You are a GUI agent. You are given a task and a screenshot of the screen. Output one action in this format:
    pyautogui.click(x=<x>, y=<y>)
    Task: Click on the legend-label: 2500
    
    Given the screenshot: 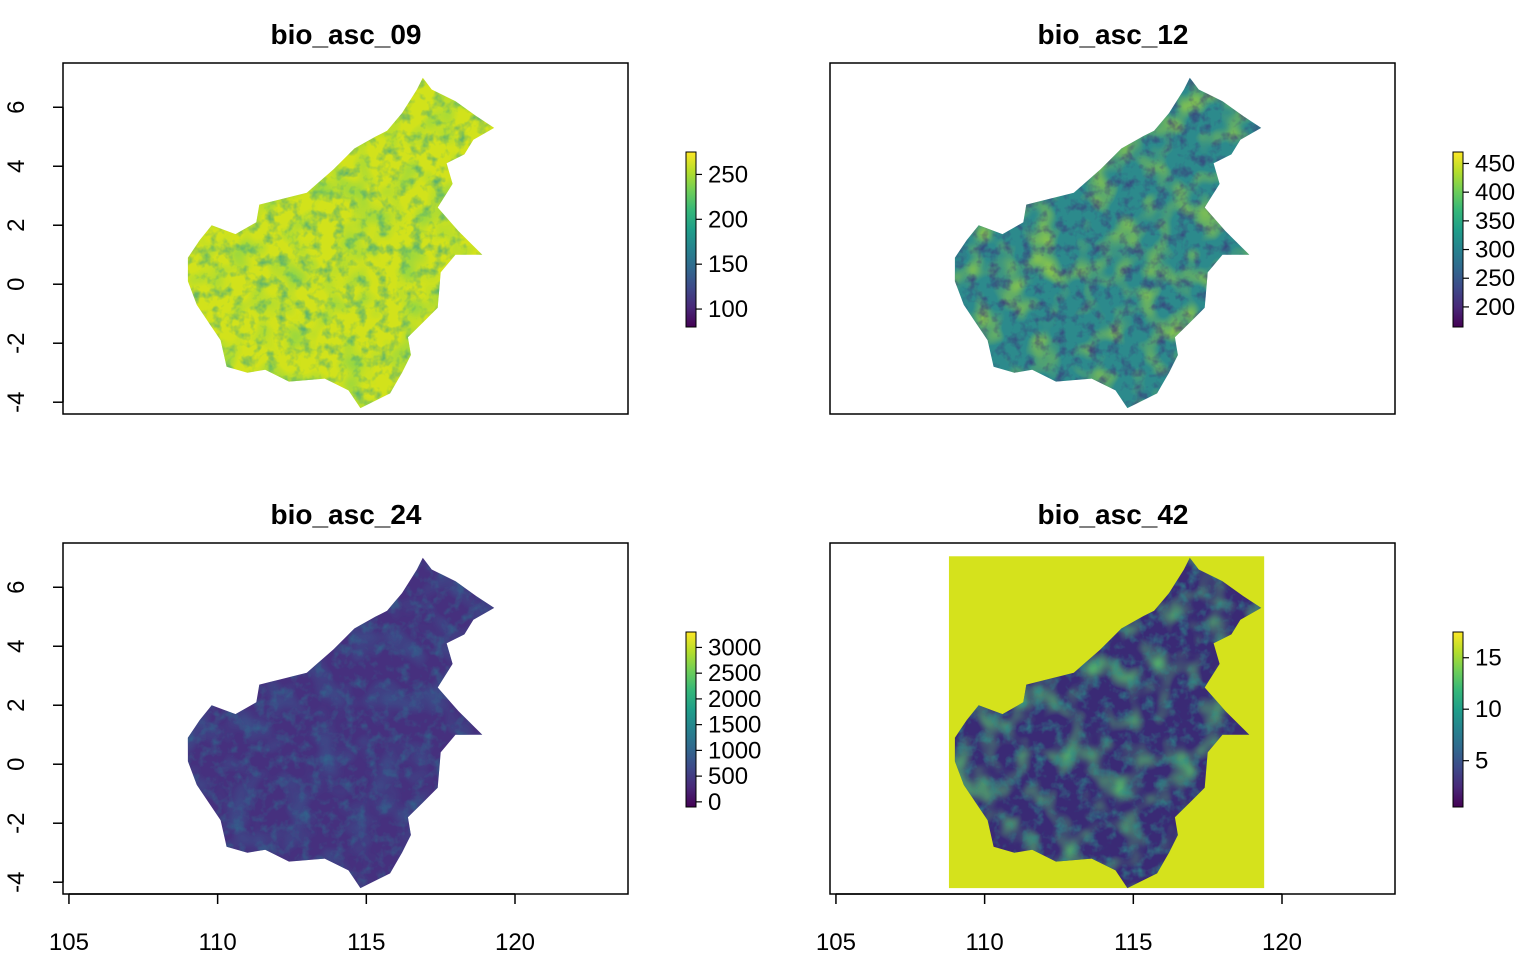 What is the action you would take?
    pyautogui.click(x=734, y=673)
    